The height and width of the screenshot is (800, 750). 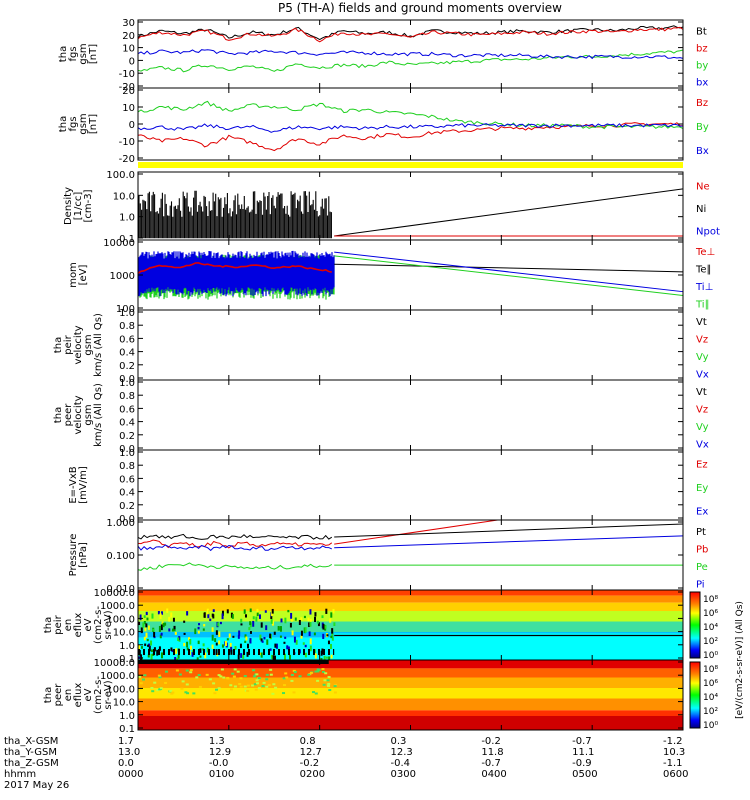 What do you see at coordinates (130, 774) in the screenshot?
I see `x-axis-value: 0000` at bounding box center [130, 774].